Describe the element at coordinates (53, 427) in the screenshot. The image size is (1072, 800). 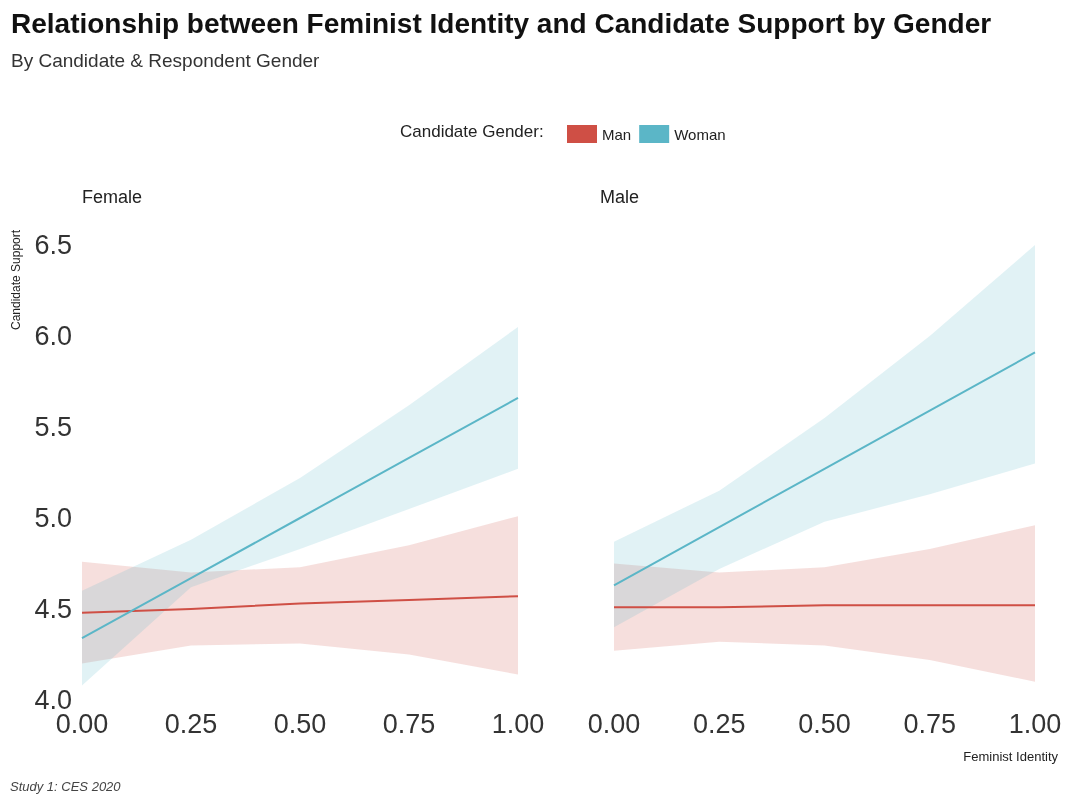
I see `y-tick-label: 5.5` at that location.